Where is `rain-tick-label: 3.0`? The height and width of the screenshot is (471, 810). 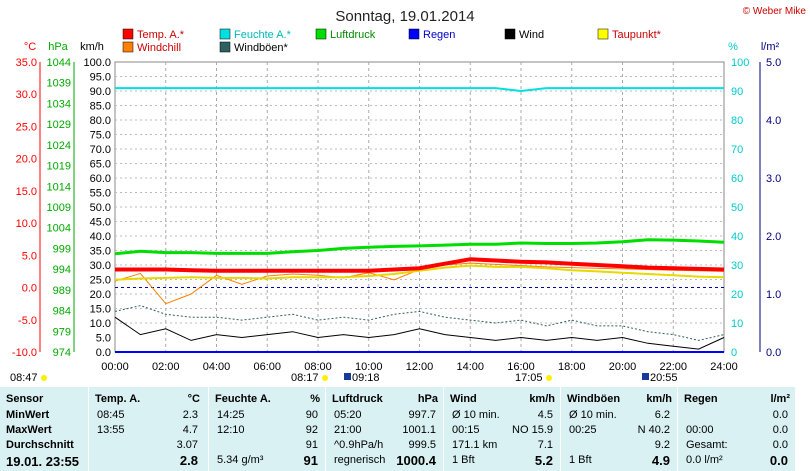 rain-tick-label: 3.0 is located at coordinates (773, 179).